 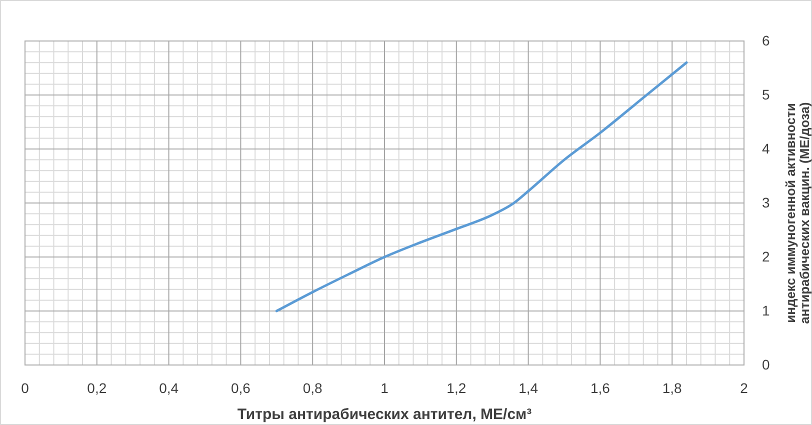 What do you see at coordinates (766, 256) in the screenshot?
I see `y-tick-label: 2` at bounding box center [766, 256].